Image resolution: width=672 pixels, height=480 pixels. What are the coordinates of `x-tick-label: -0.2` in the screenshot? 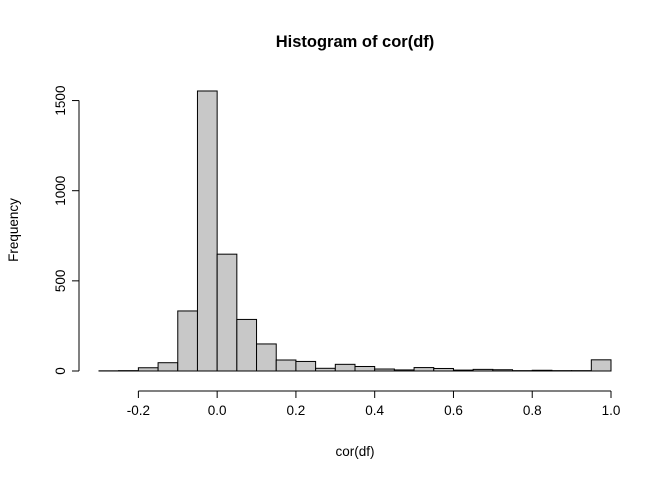 It's located at (138, 410).